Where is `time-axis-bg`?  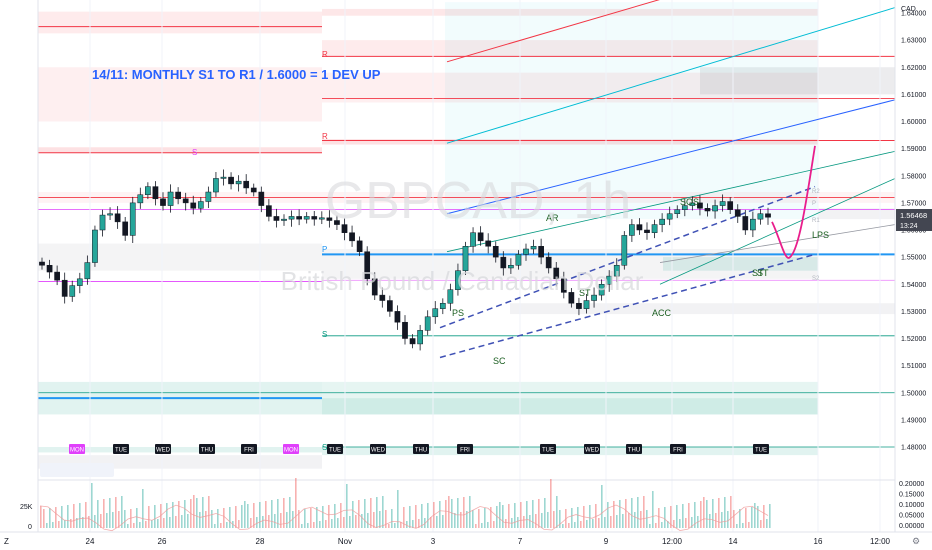 time-axis-bg is located at coordinates (466, 541).